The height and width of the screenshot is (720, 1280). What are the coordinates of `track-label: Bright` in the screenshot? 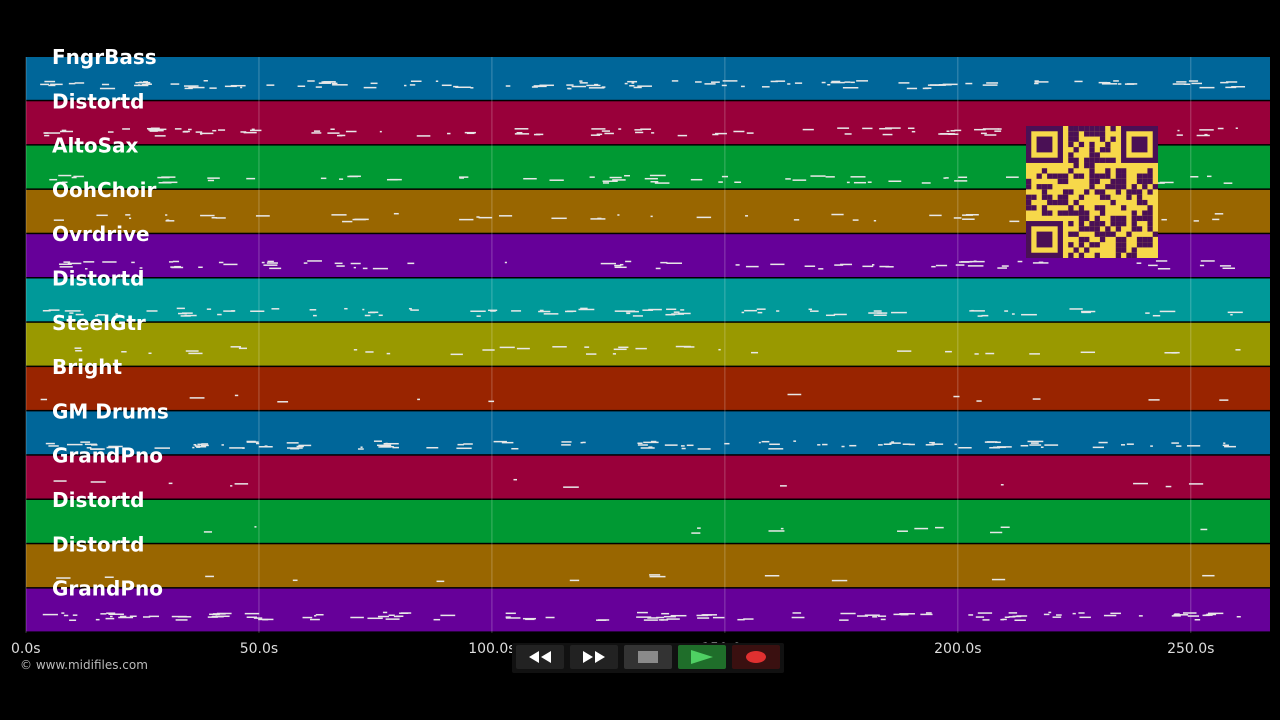 It's located at (87, 367).